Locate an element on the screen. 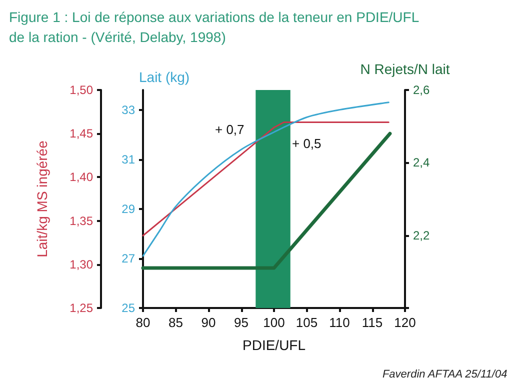 This screenshot has height=388, width=522. y2-axis-title: Lait (kg) is located at coordinates (164, 77).